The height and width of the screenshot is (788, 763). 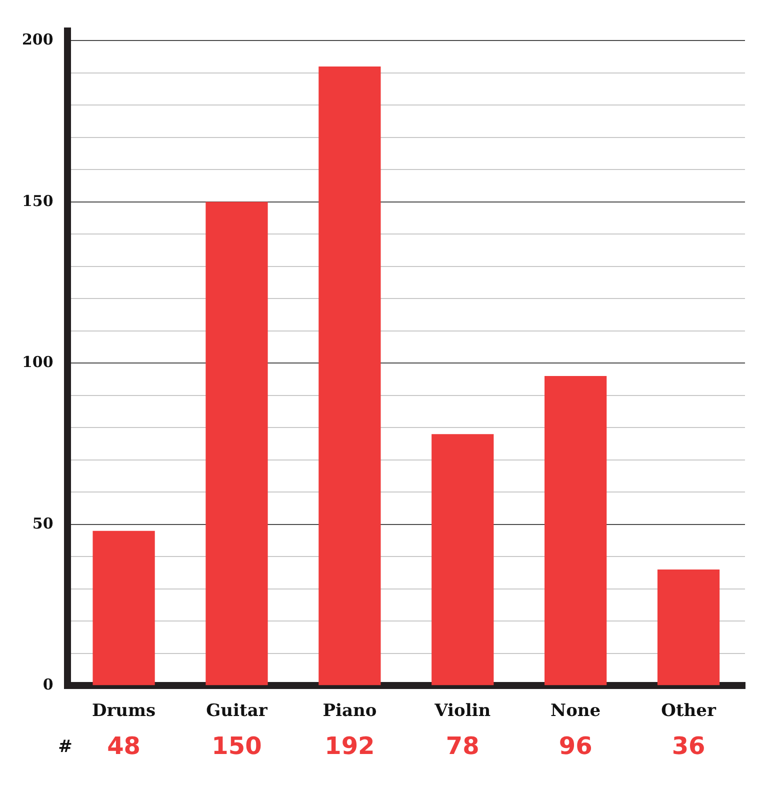 What do you see at coordinates (38, 39) in the screenshot?
I see `y-tick-label: 200` at bounding box center [38, 39].